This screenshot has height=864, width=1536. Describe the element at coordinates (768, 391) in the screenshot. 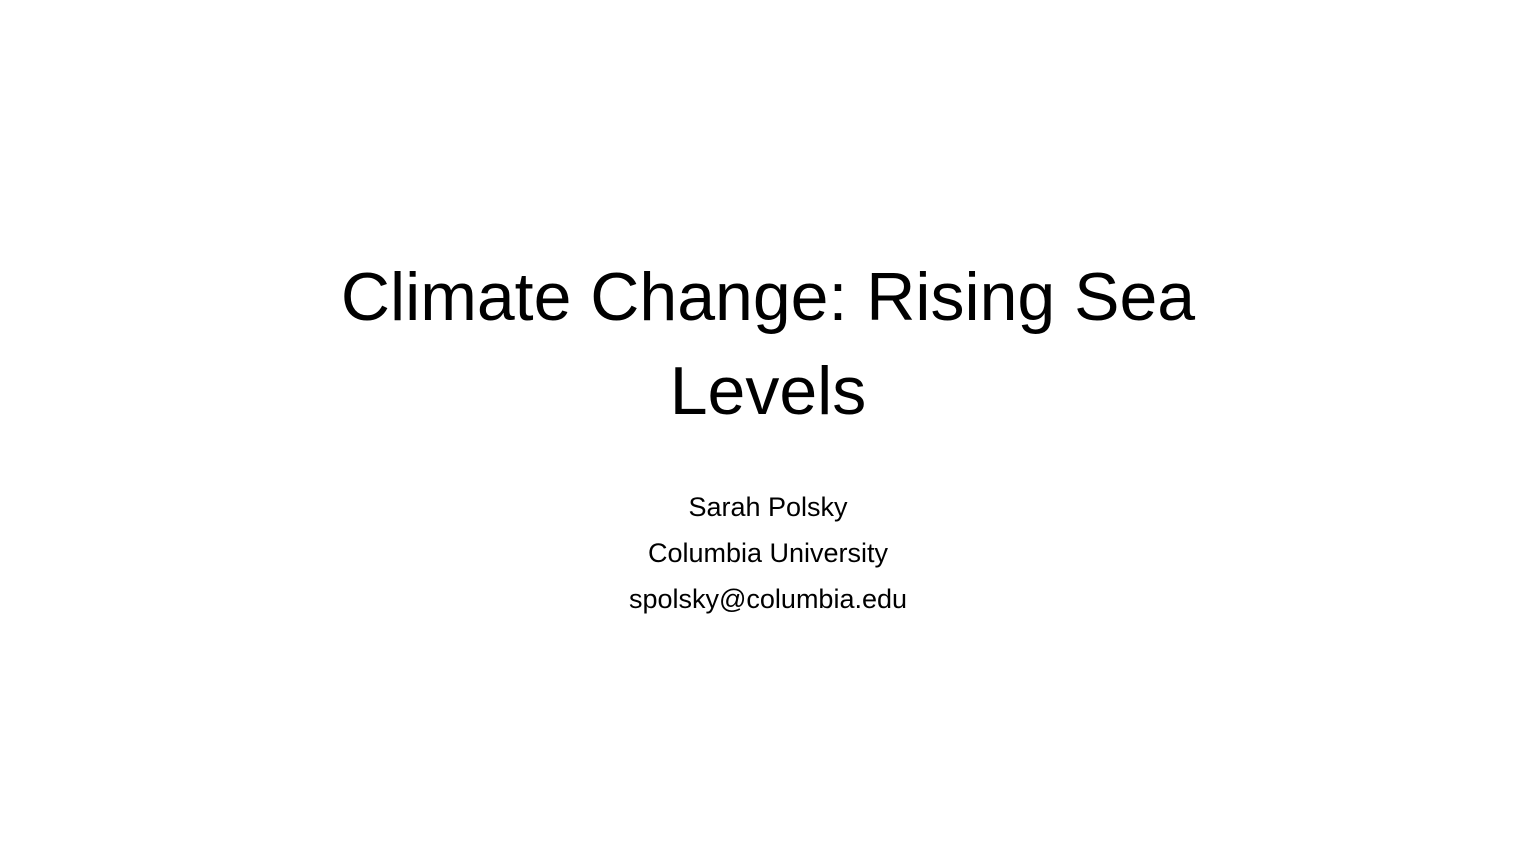

I see `slide-title-line-2: Levels` at that location.